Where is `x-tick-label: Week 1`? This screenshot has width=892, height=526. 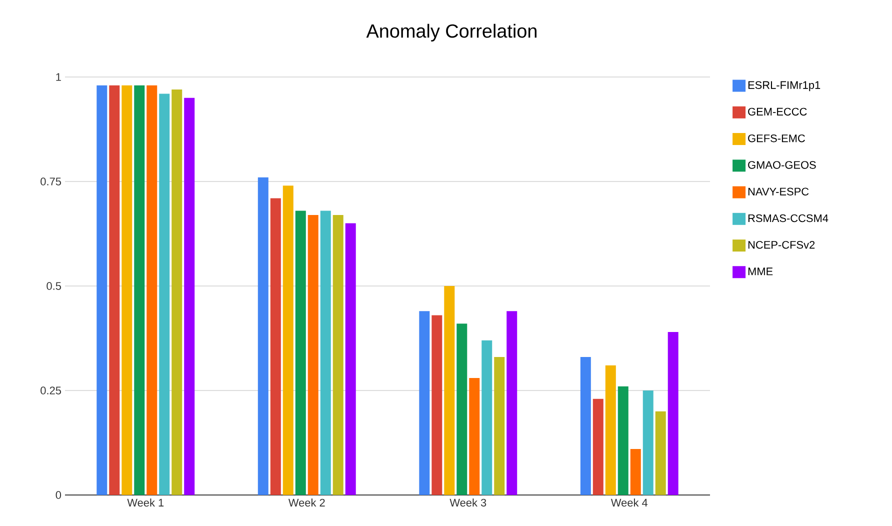
x-tick-label: Week 1 is located at coordinates (145, 502).